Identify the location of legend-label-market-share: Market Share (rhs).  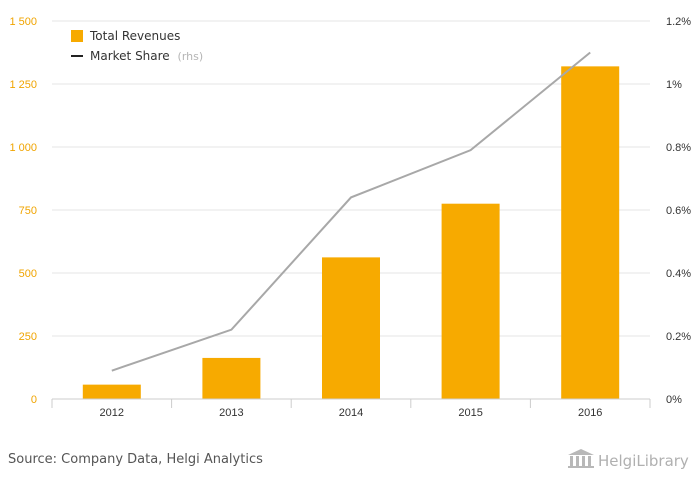
(146, 56).